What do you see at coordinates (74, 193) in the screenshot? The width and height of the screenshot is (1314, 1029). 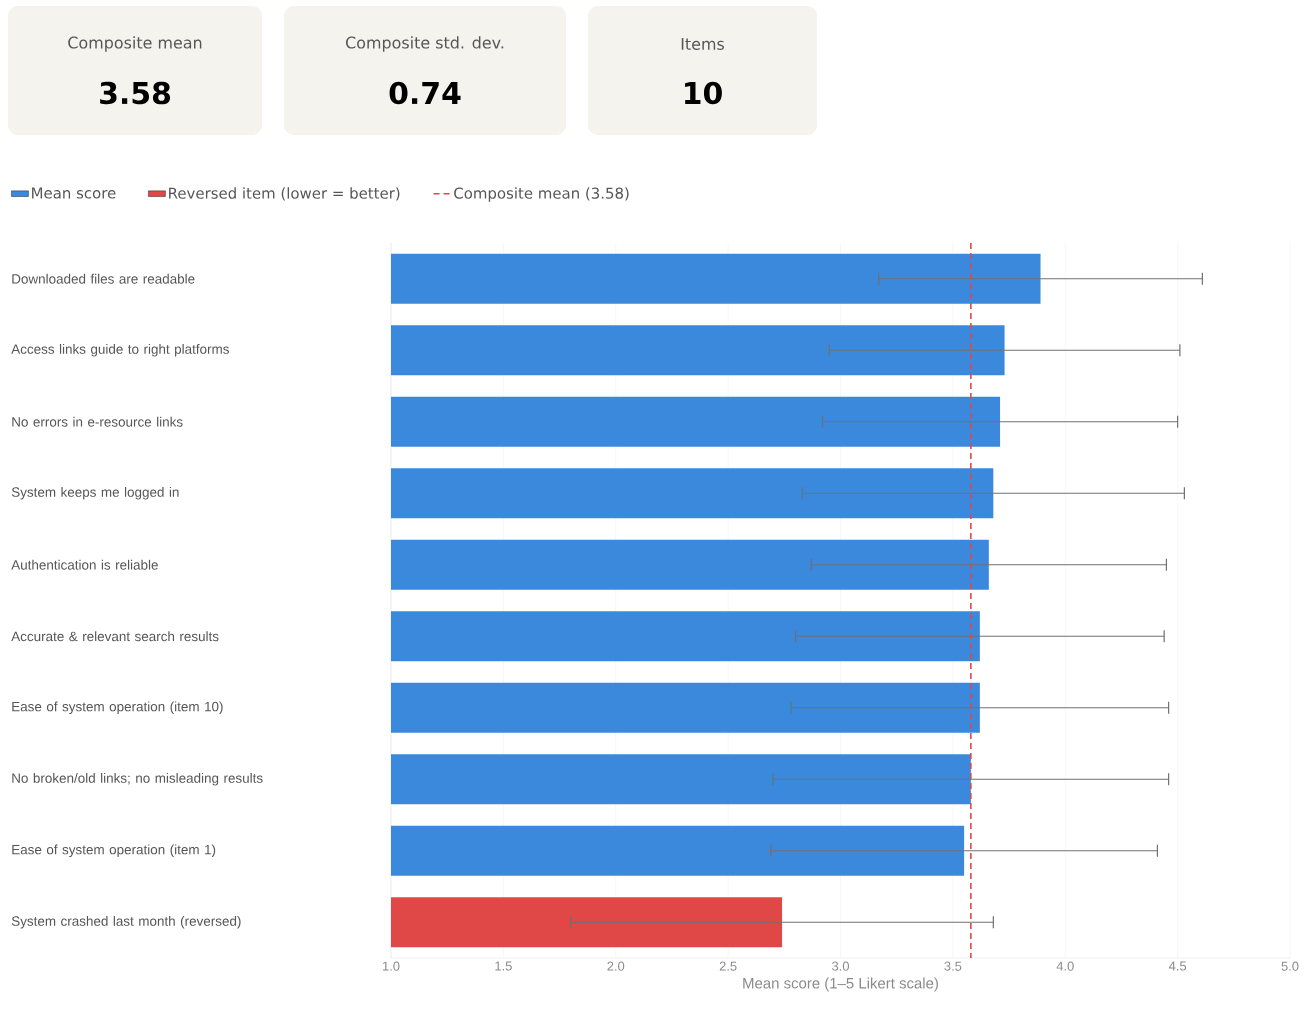 I see `legend-label: Mean score` at bounding box center [74, 193].